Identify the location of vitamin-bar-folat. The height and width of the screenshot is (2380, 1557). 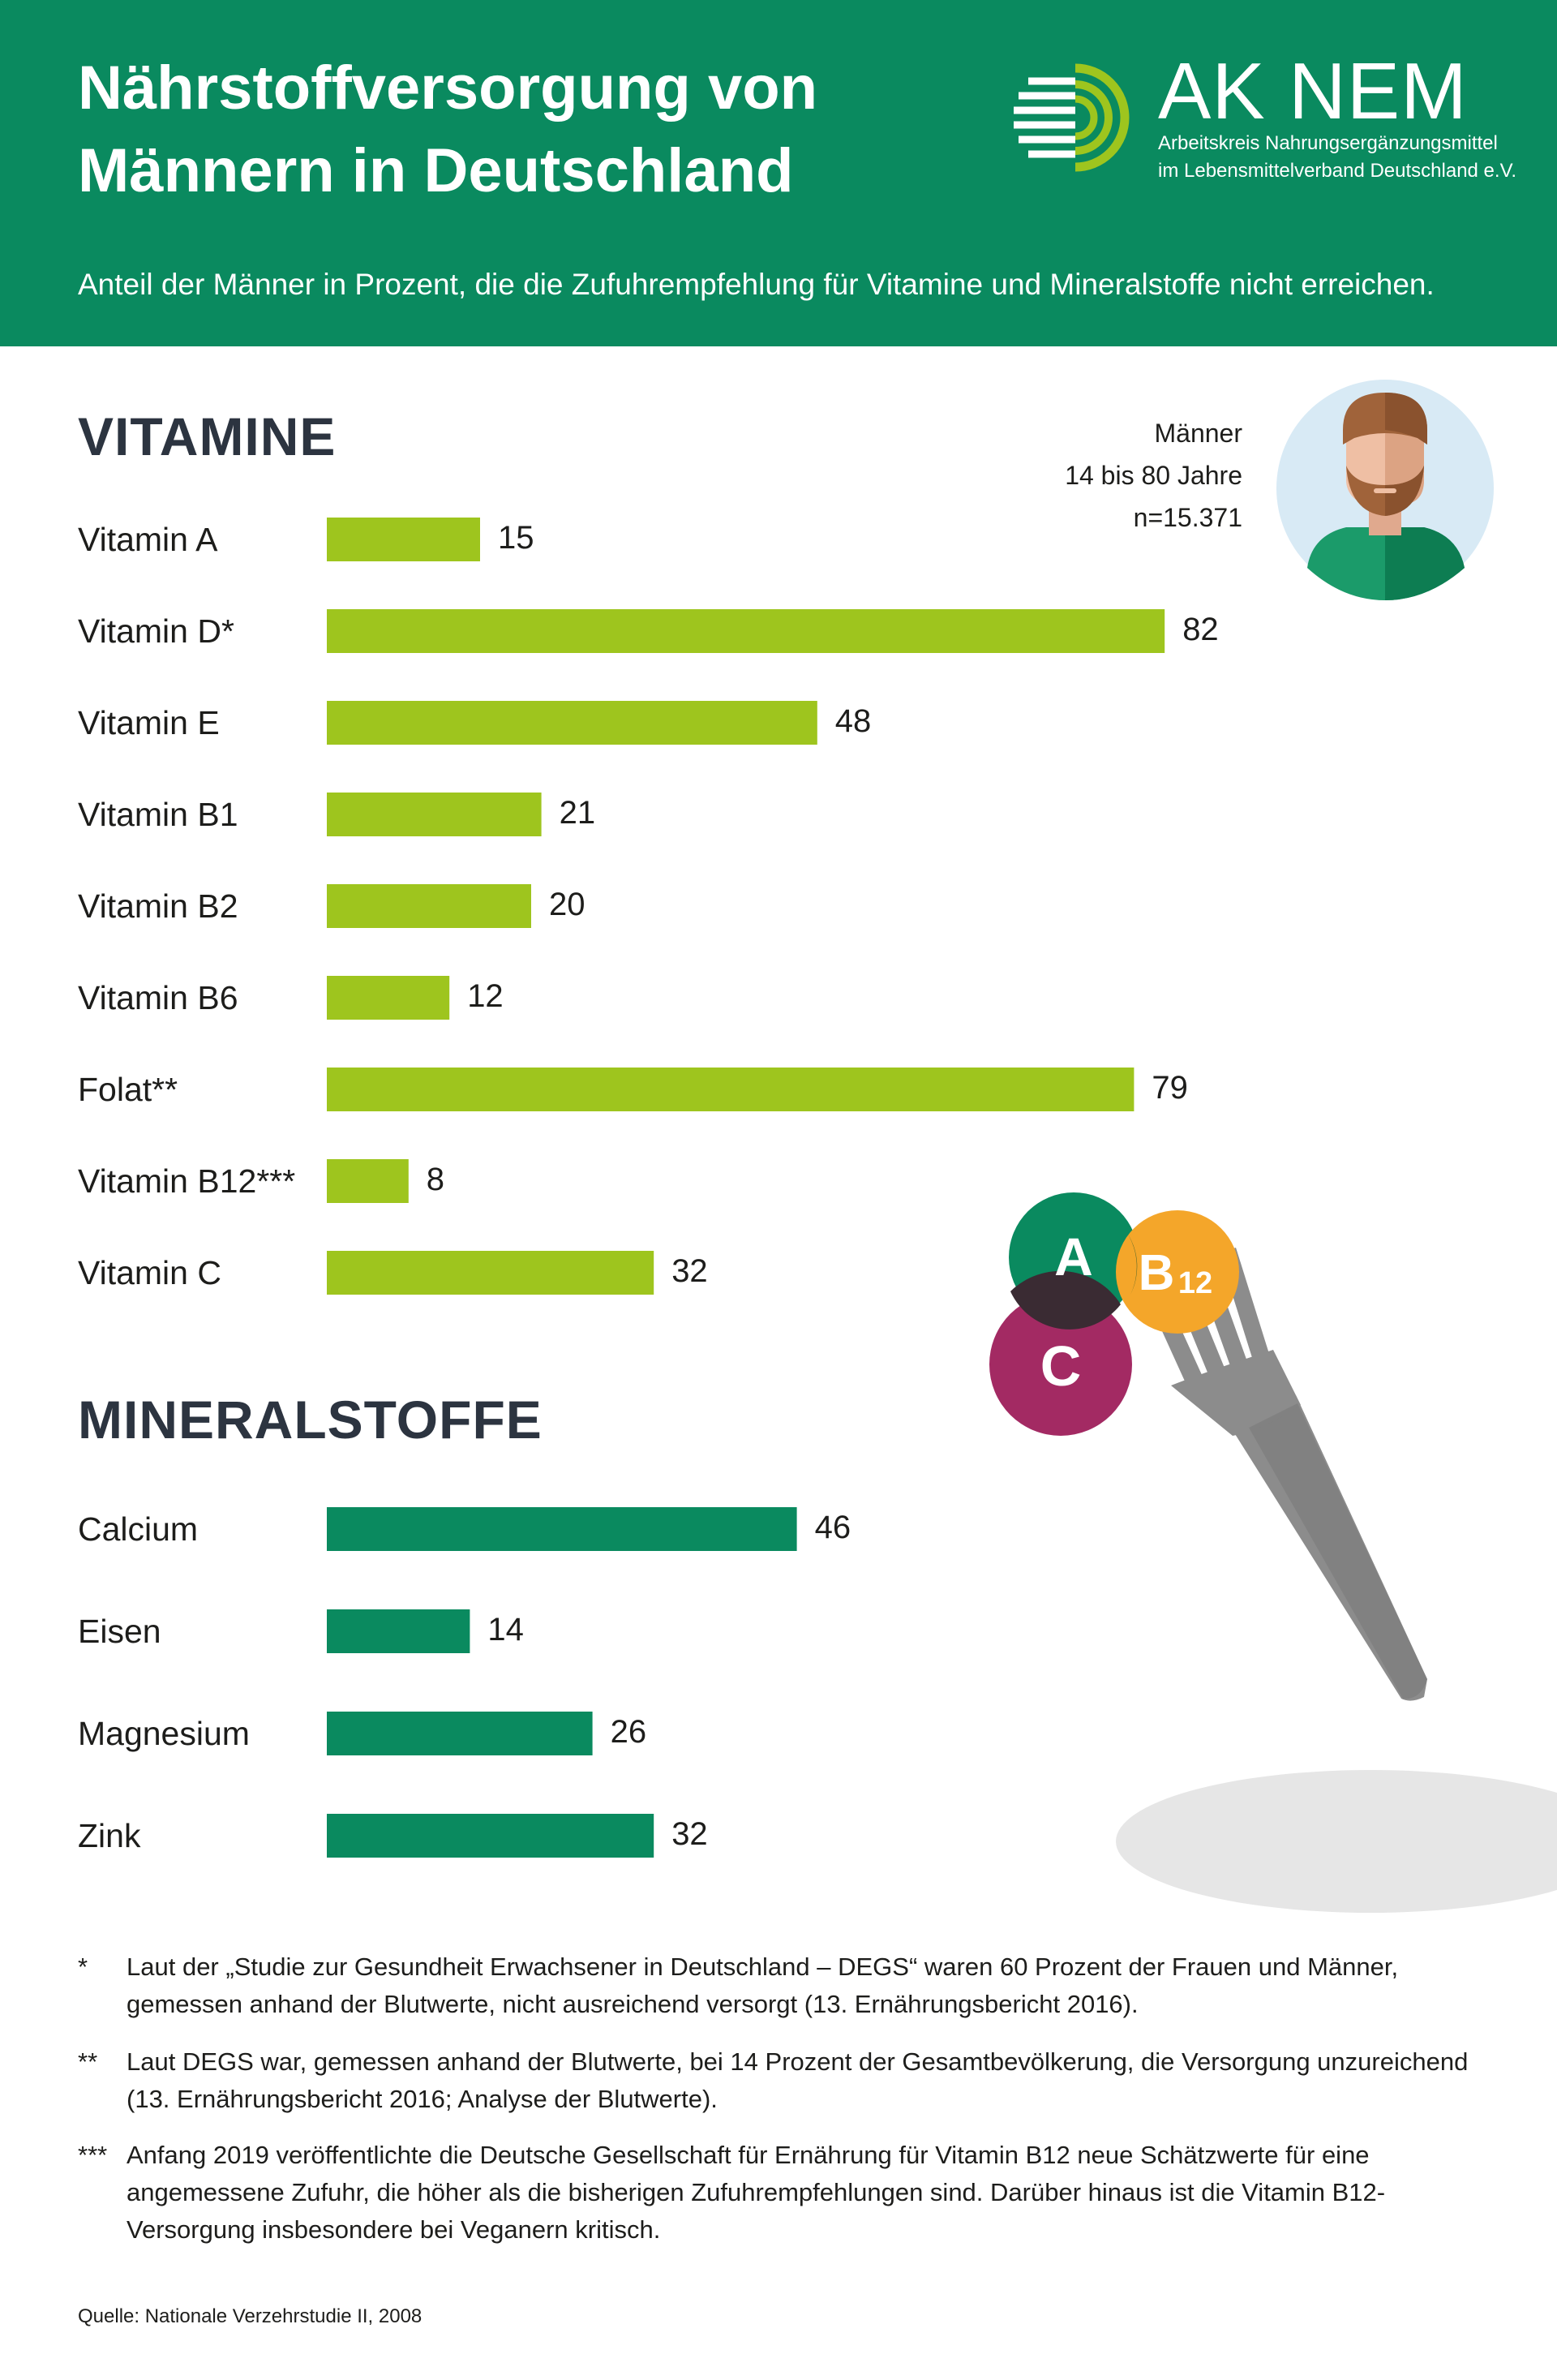
(731, 1090).